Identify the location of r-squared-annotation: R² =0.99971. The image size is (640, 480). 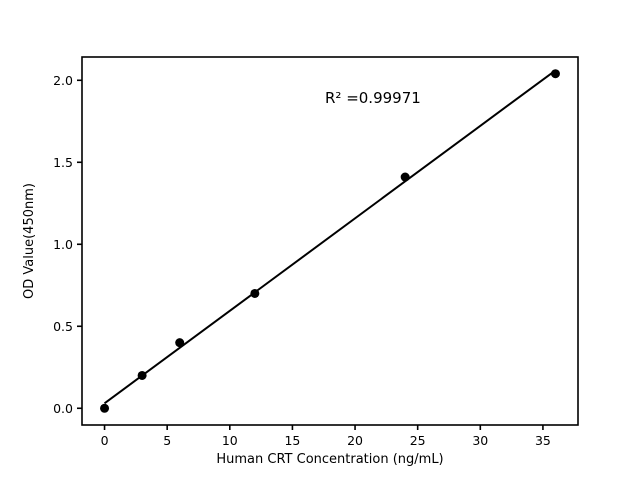
(373, 98).